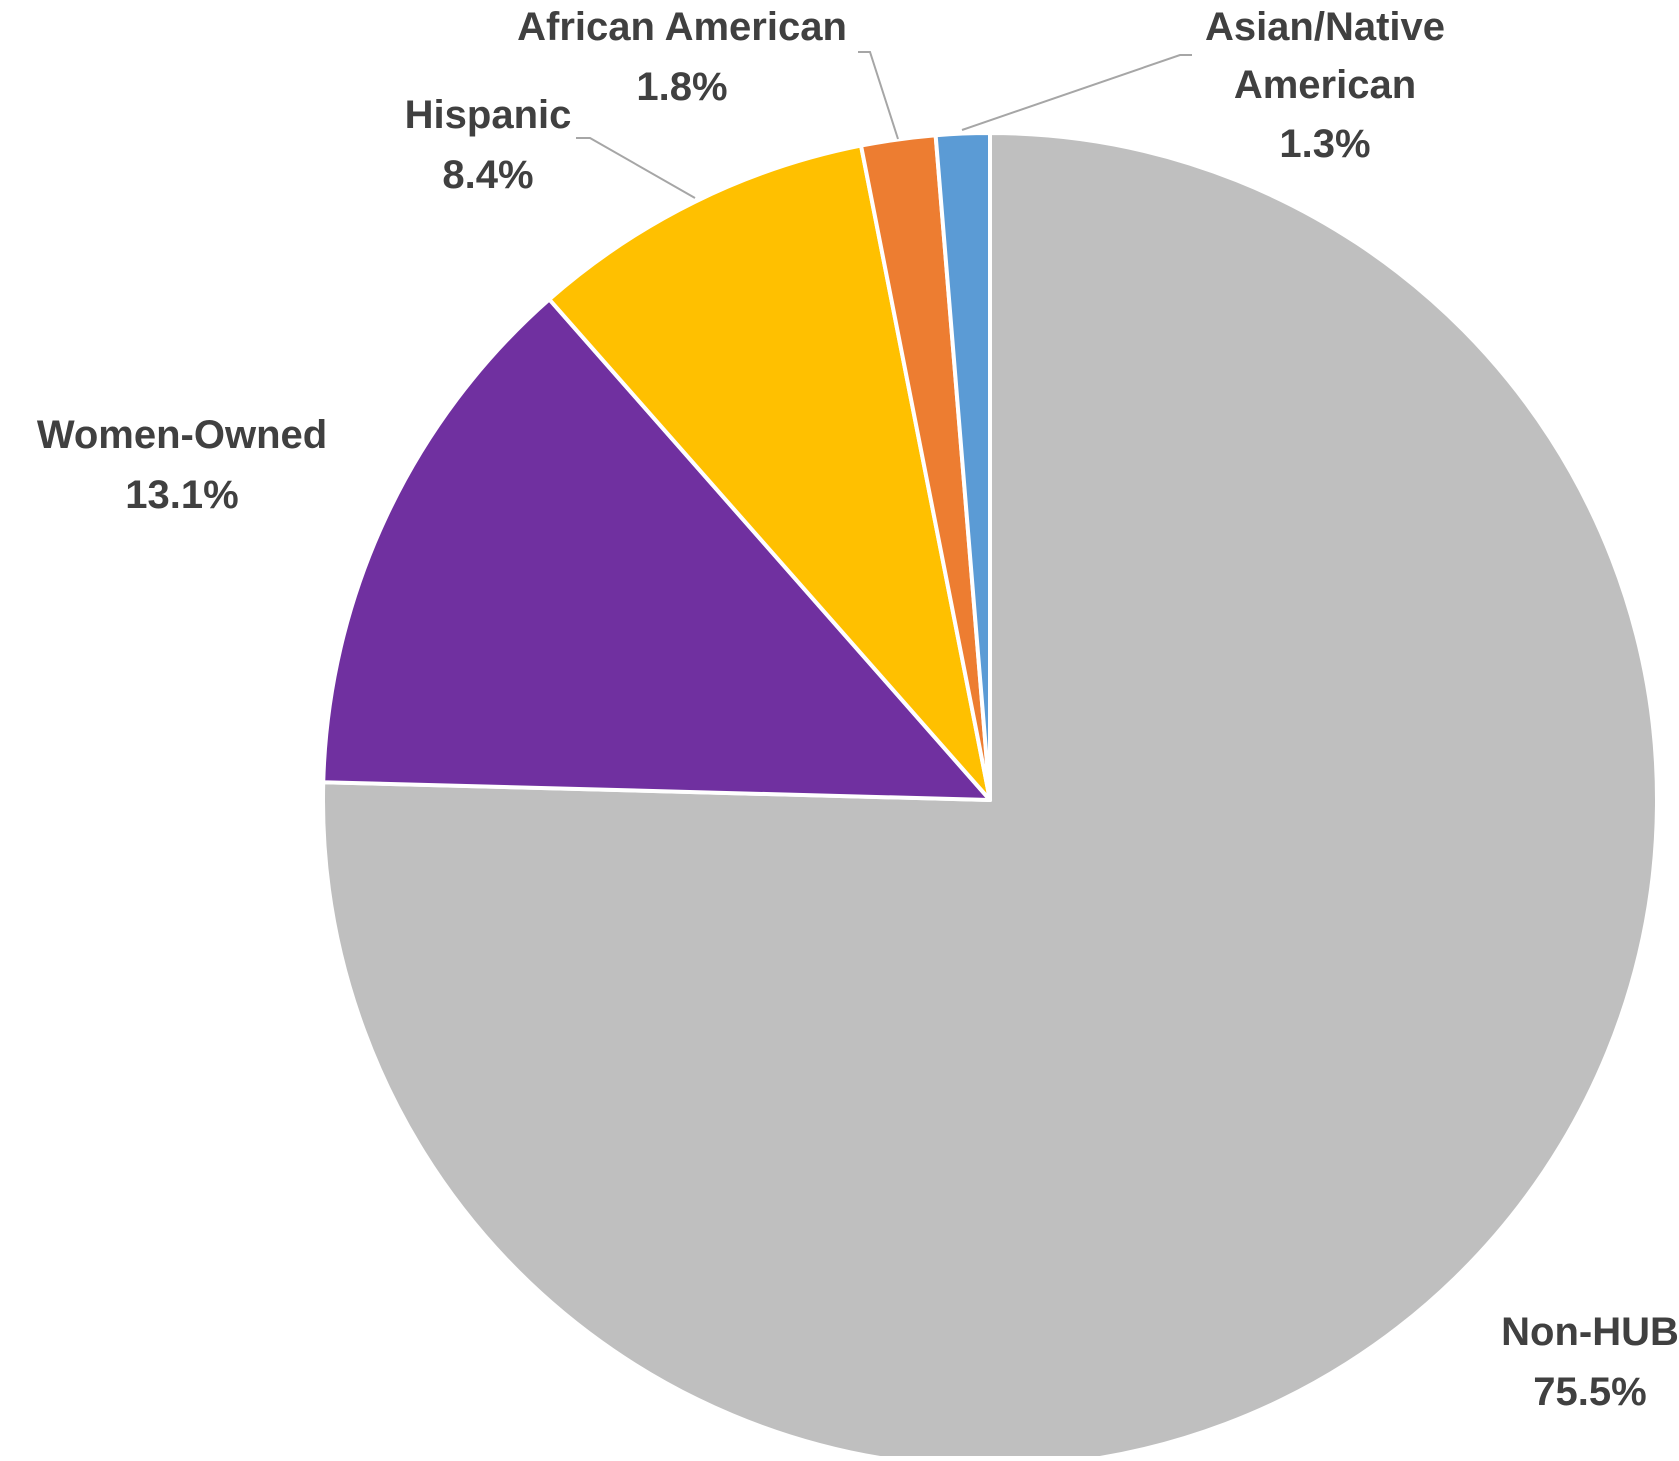 The height and width of the screenshot is (1461, 1679). I want to click on leader-line-asian-native-american, so click(1076, 92).